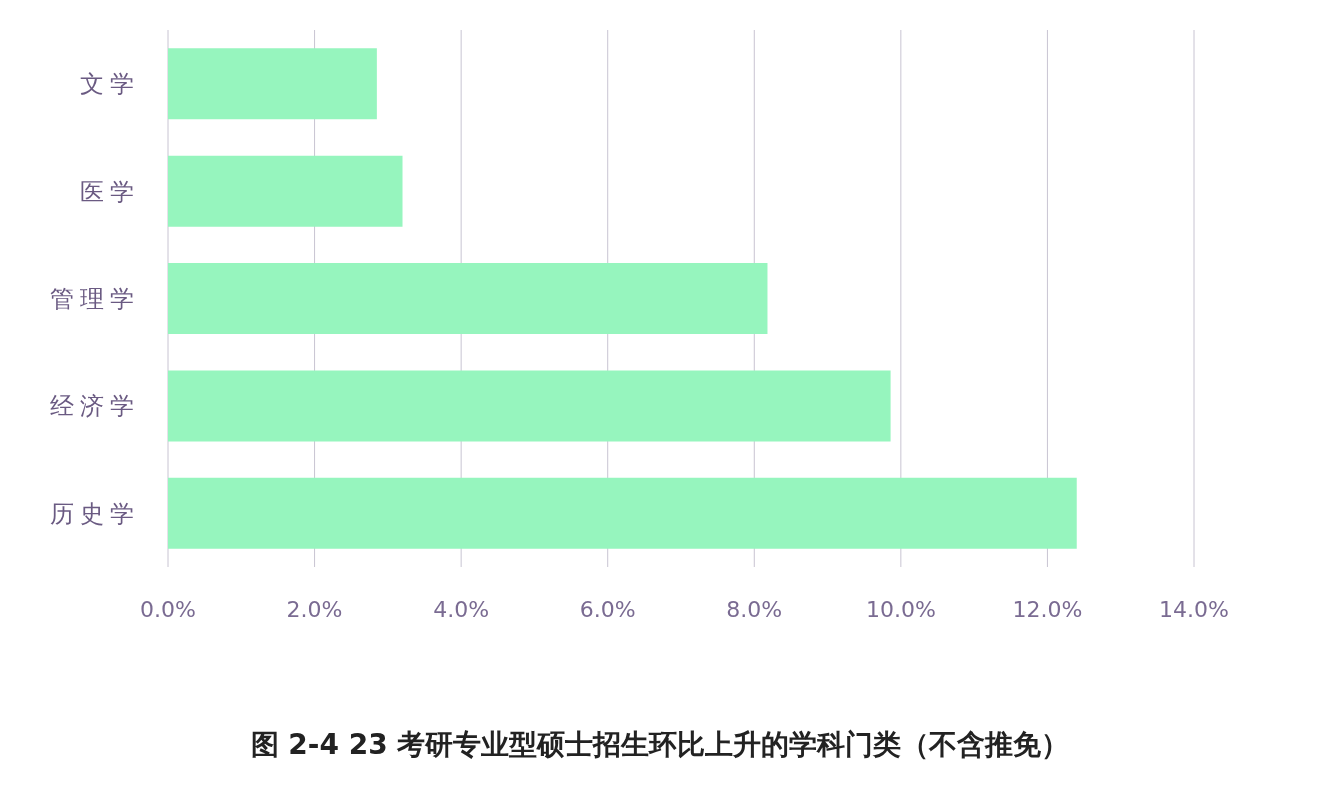 This screenshot has height=798, width=1320. What do you see at coordinates (95, 299) in the screenshot?
I see `y-tick-label: 管理学` at bounding box center [95, 299].